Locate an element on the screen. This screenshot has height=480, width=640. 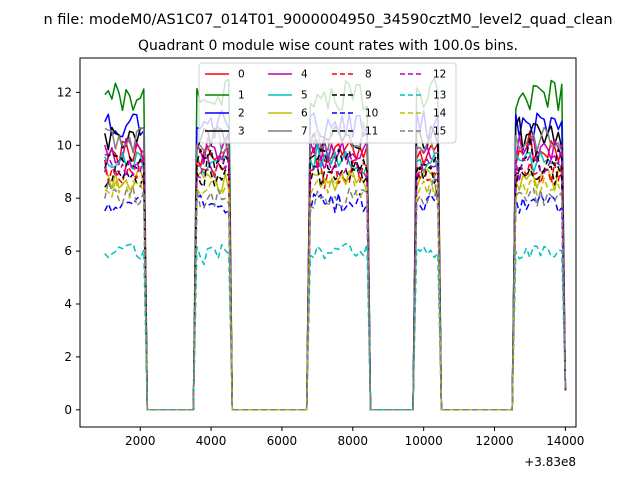
legend-frame is located at coordinates (327, 103).